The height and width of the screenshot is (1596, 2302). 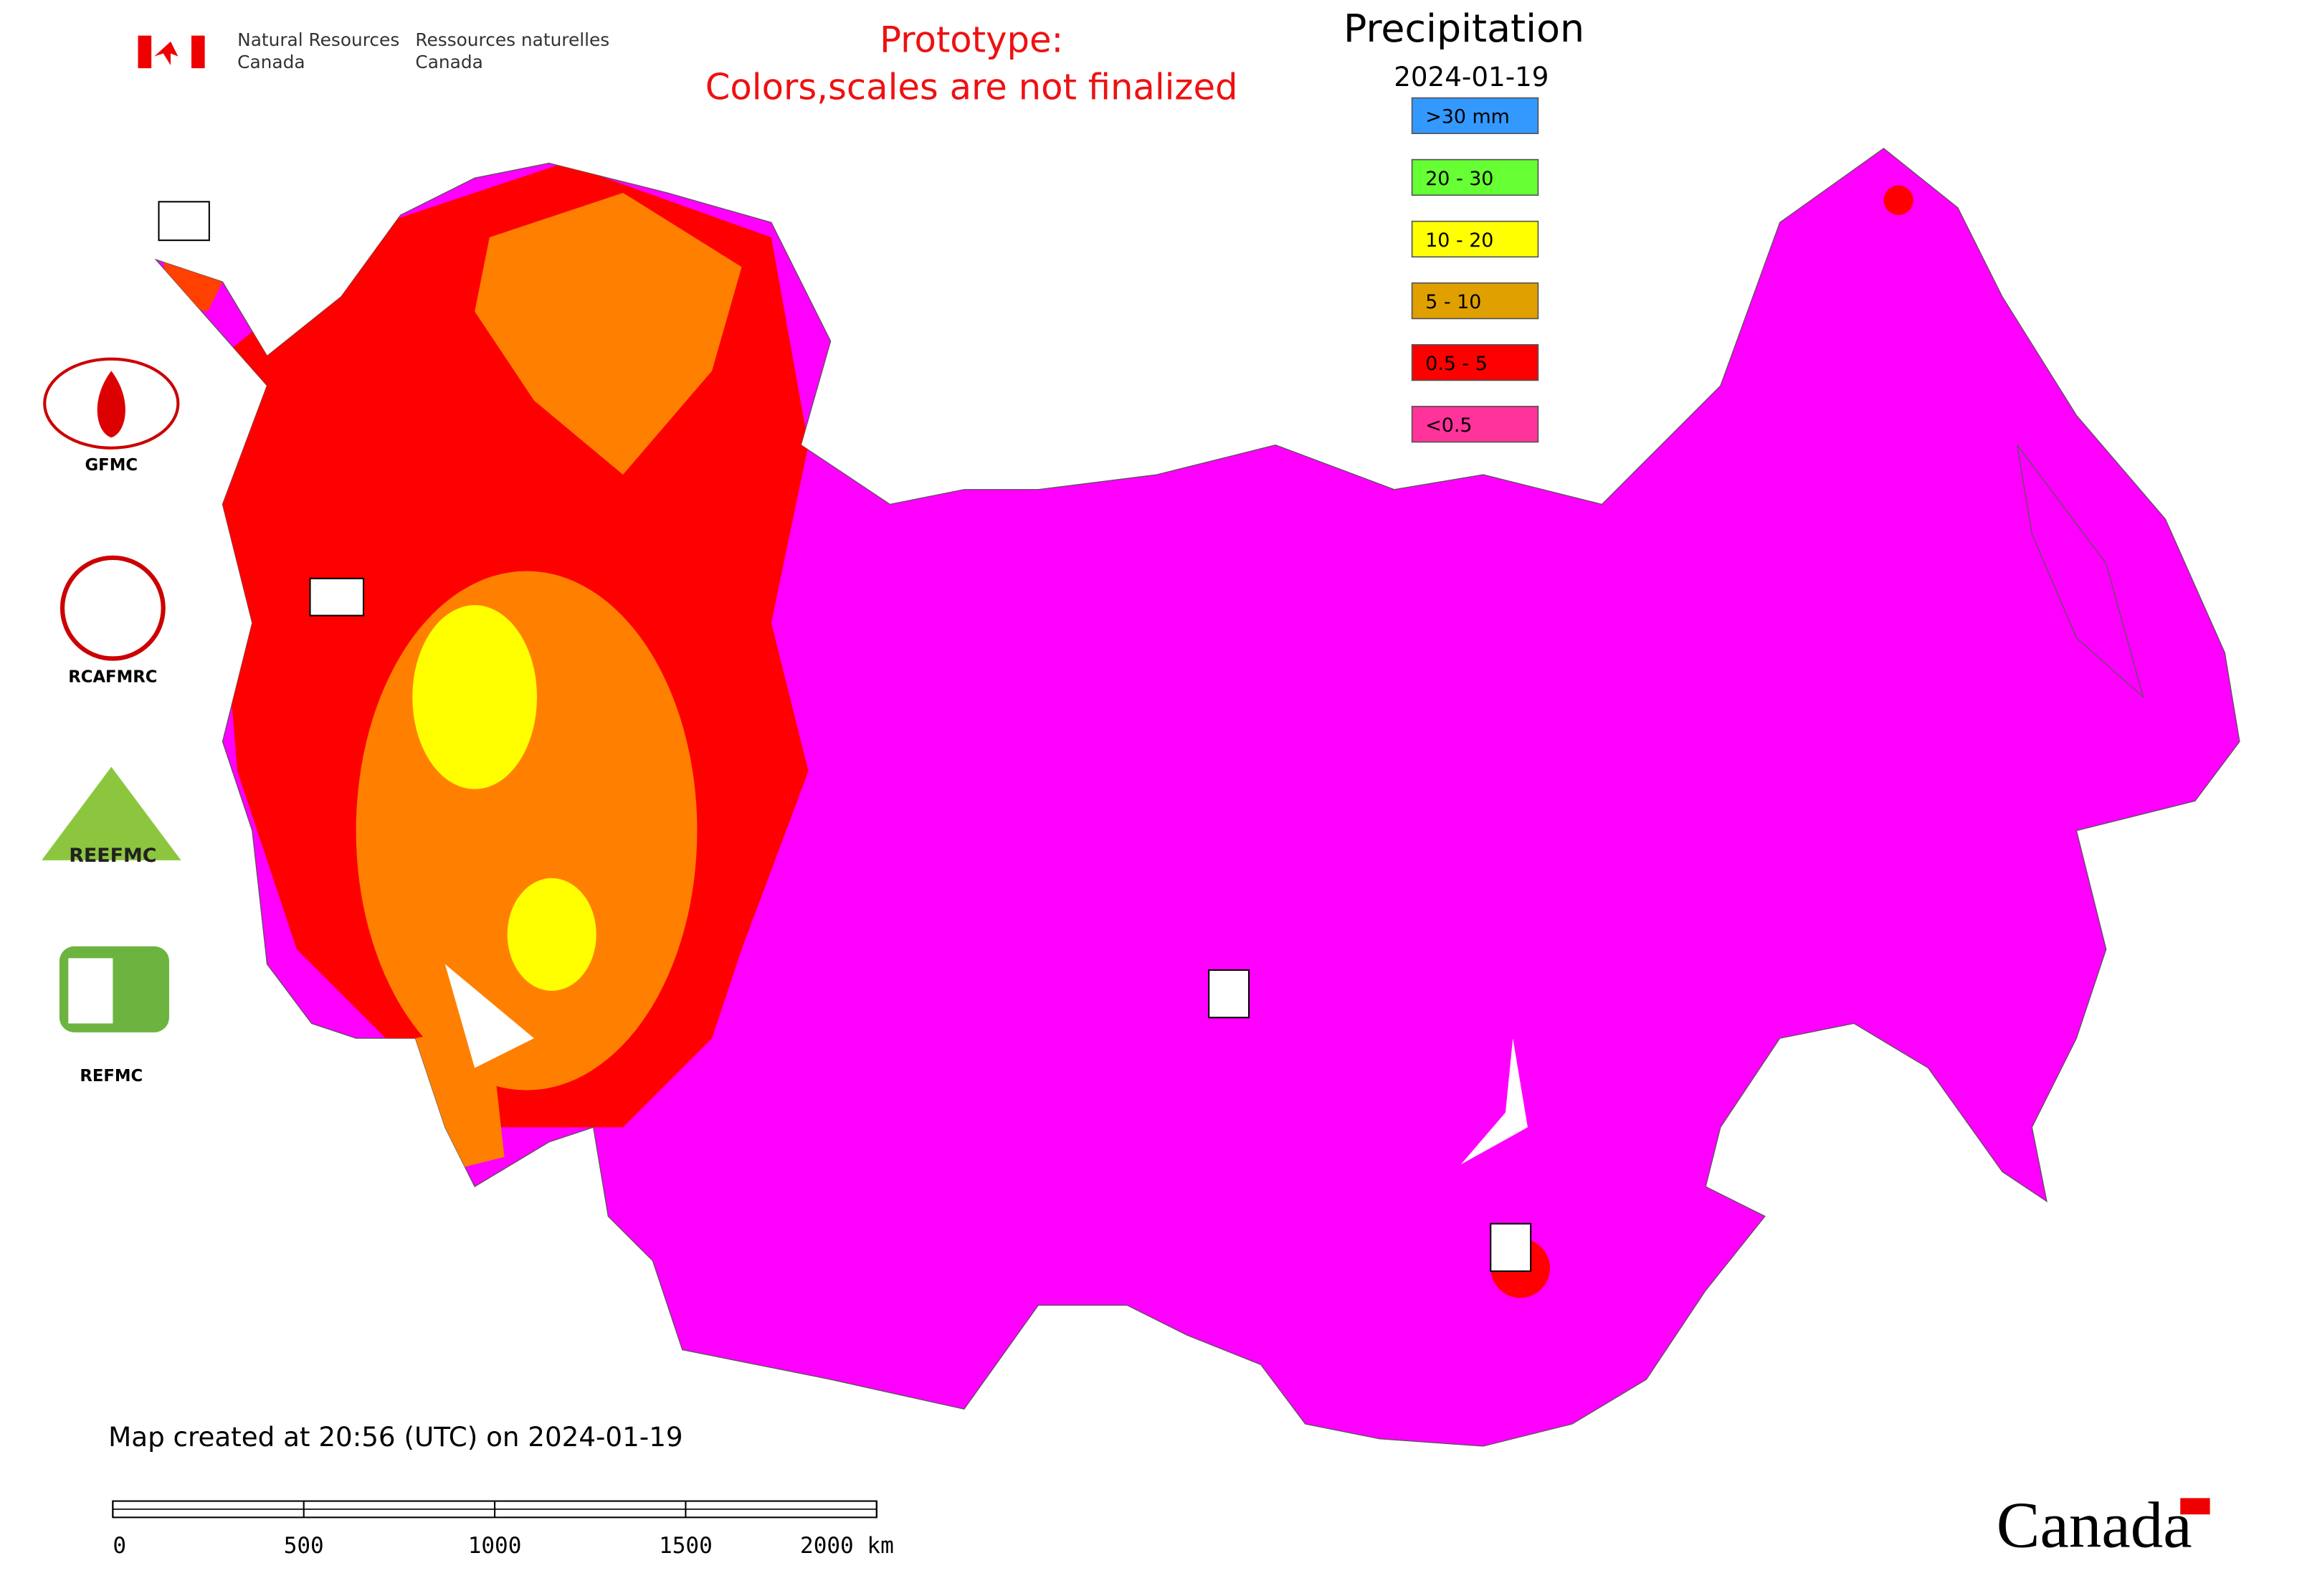 I want to click on legend-label: <0.5, so click(x=1449, y=425).